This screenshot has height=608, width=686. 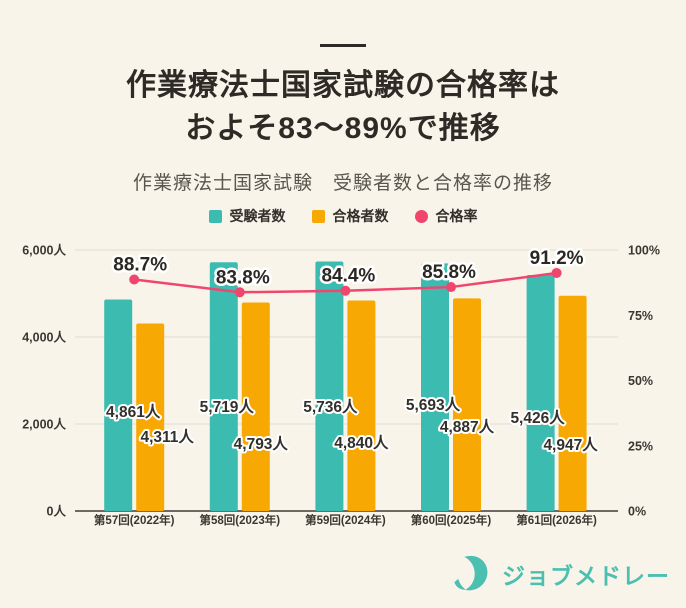 I want to click on legend-item-passers: 合格者数, so click(x=350, y=216).